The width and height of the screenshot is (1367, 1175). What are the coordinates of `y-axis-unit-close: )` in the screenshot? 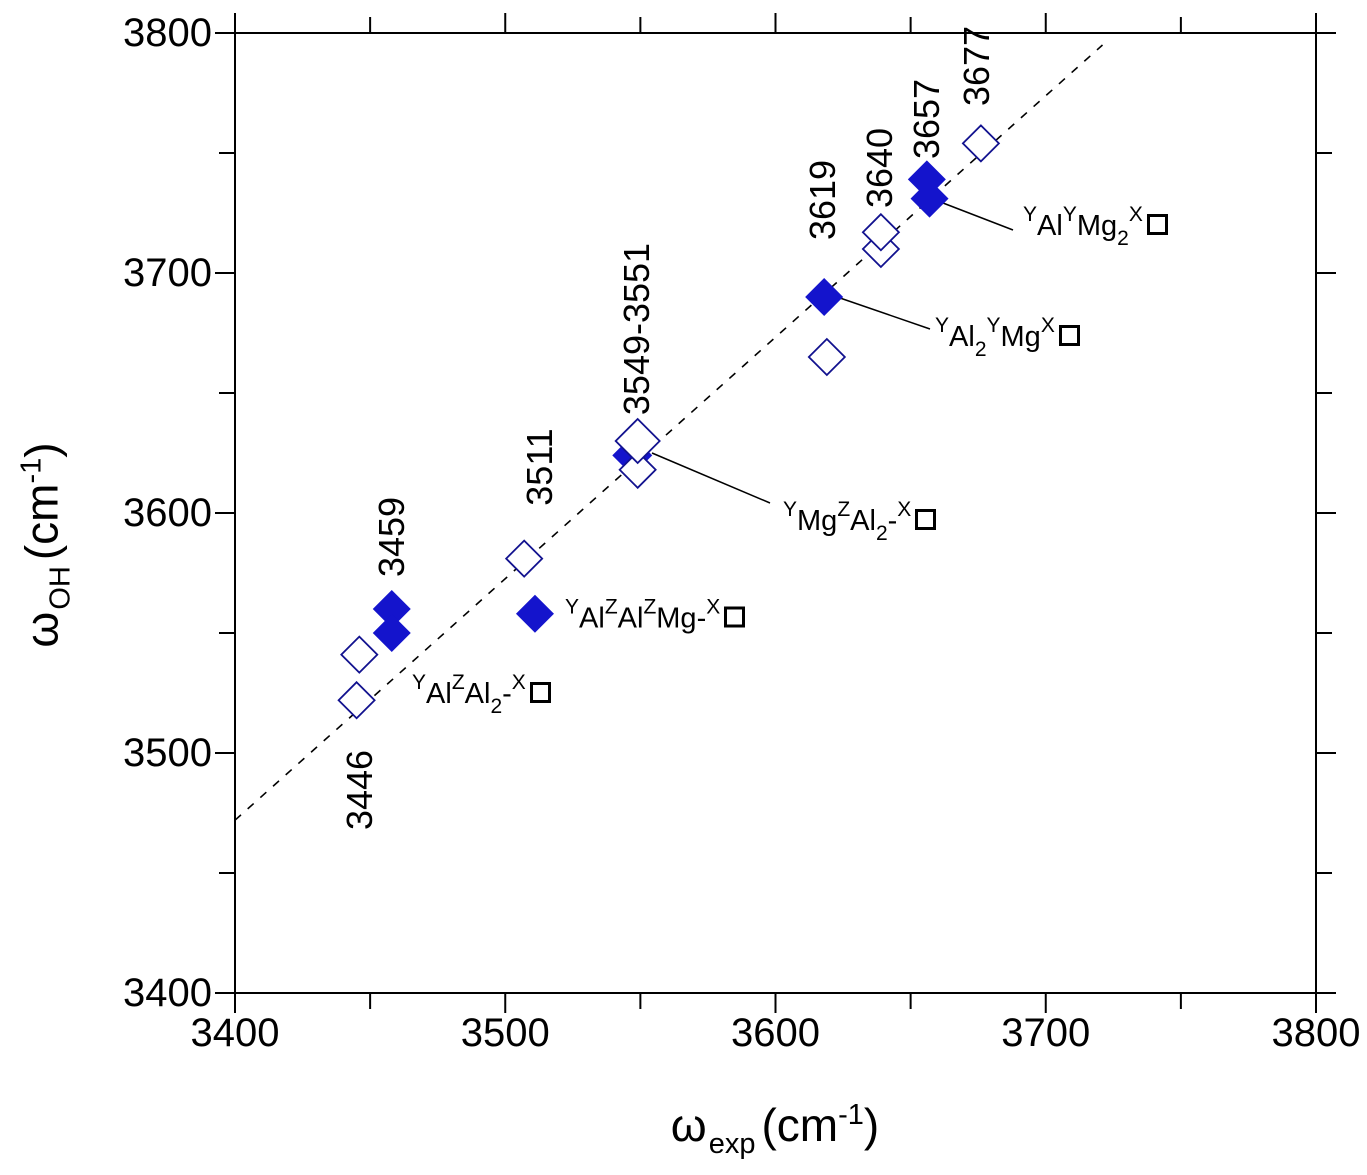 It's located at (41, 450).